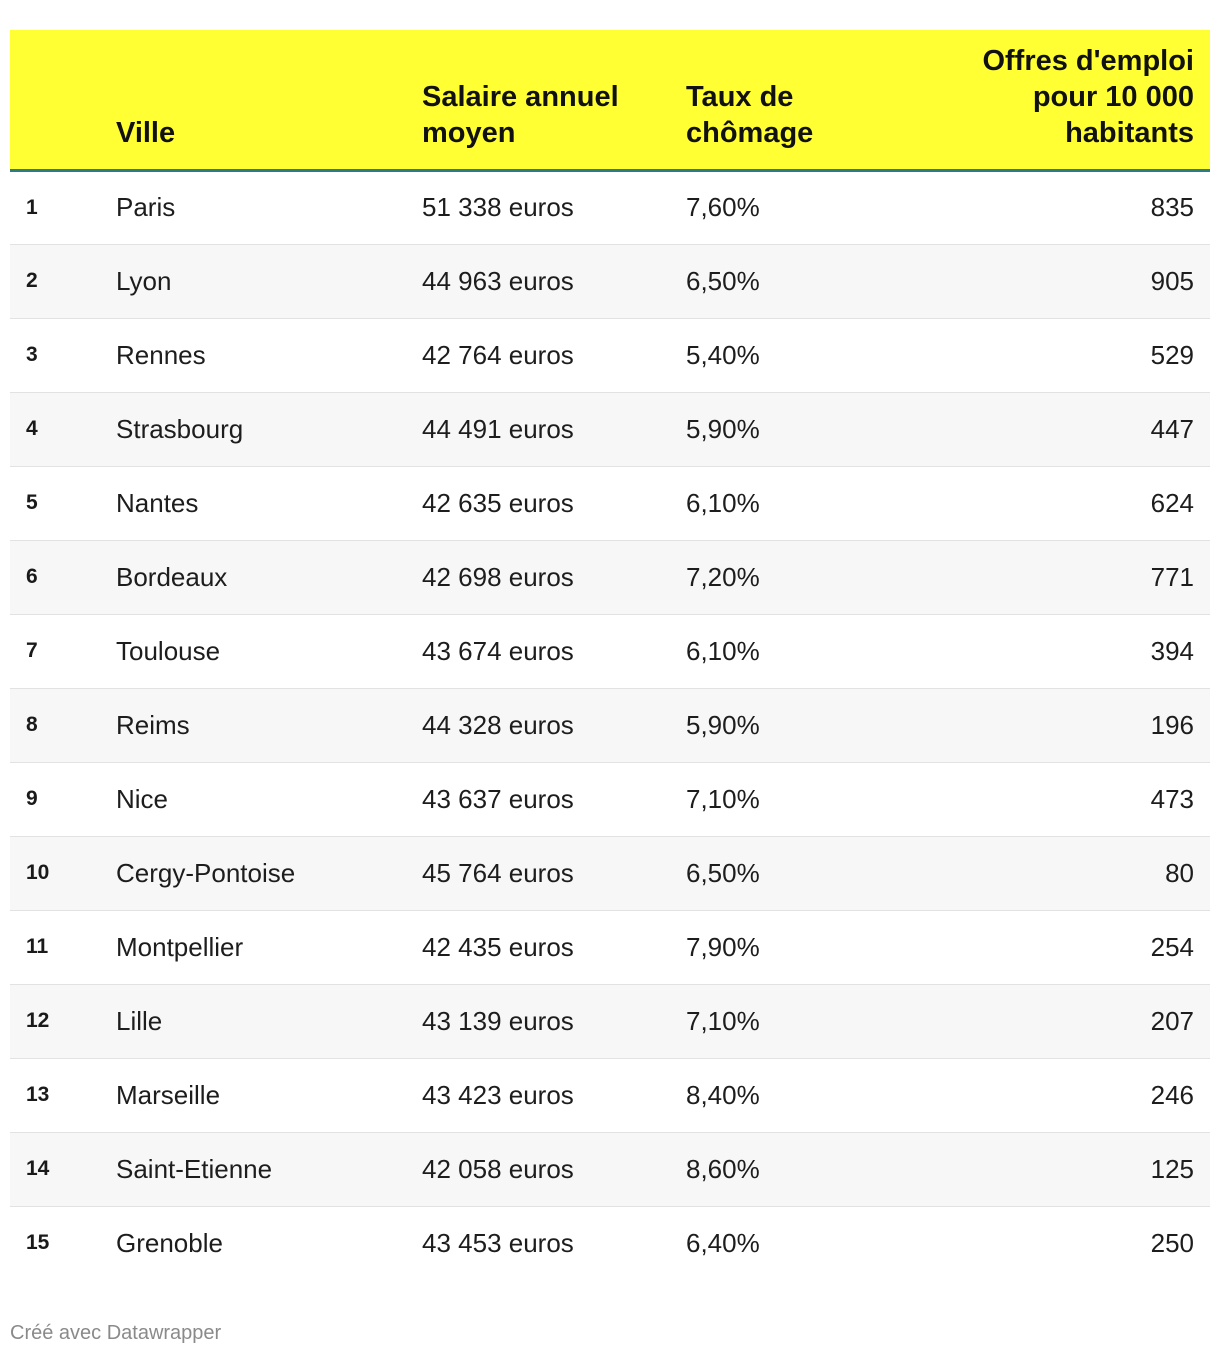 Image resolution: width=1220 pixels, height=1358 pixels. Describe the element at coordinates (1113, 96) in the screenshot. I see `header-offres-line2: pour 10 000` at that location.